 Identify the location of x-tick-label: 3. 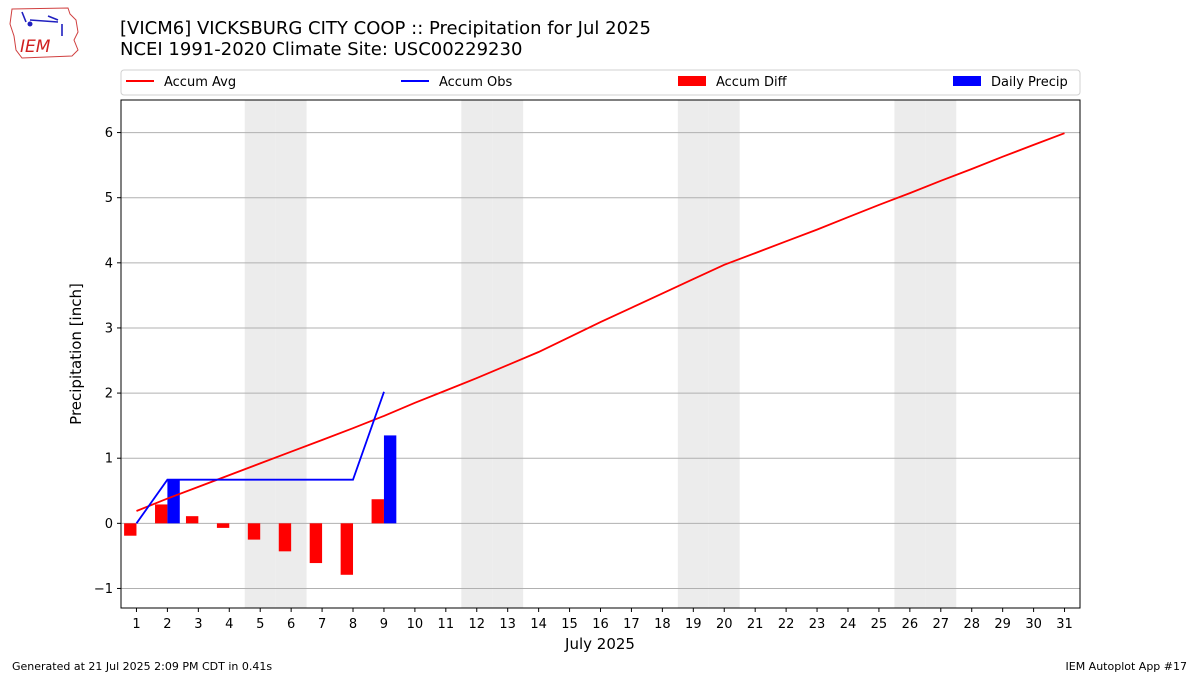
(198, 624).